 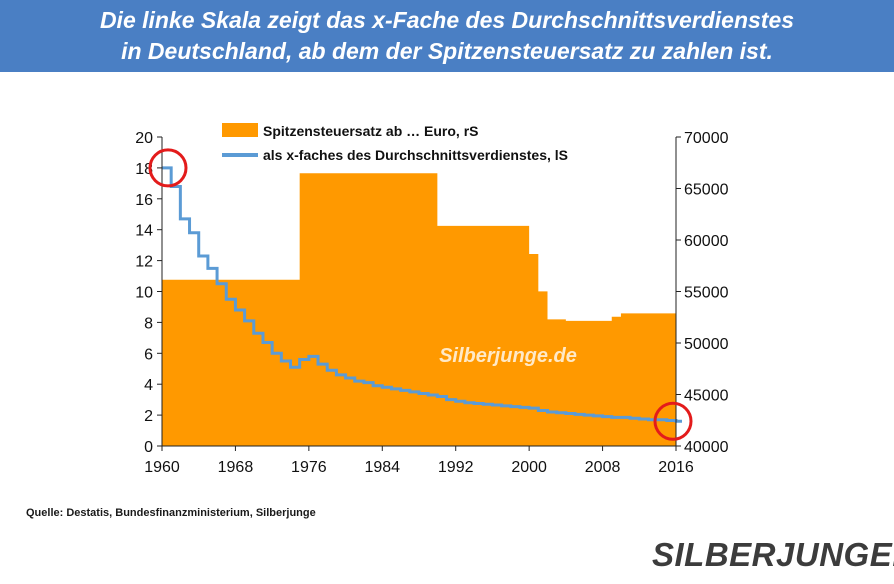 What do you see at coordinates (240, 130) in the screenshot?
I see `legend-swatch-area` at bounding box center [240, 130].